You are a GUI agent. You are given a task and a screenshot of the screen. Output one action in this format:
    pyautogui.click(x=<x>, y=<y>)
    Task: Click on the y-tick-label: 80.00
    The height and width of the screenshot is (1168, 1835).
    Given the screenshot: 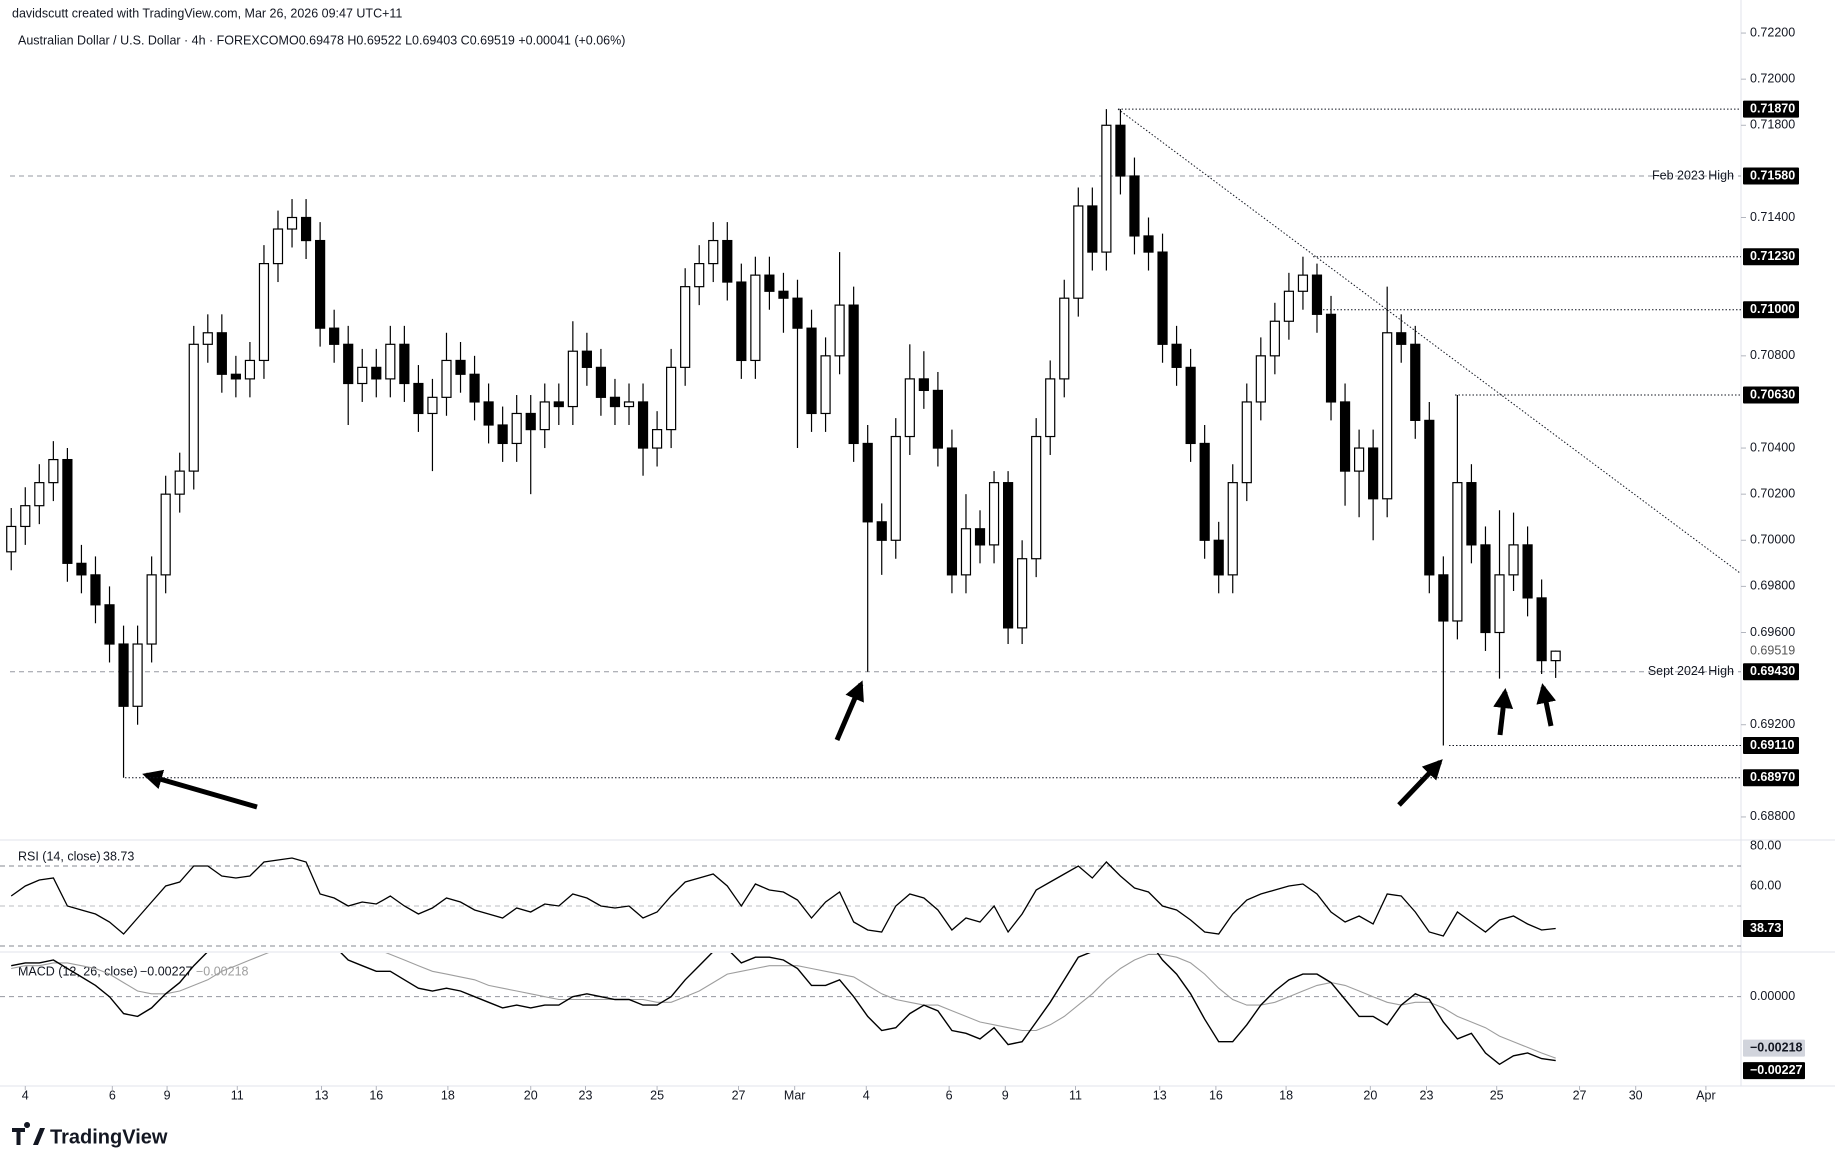 What is the action you would take?
    pyautogui.click(x=1765, y=845)
    